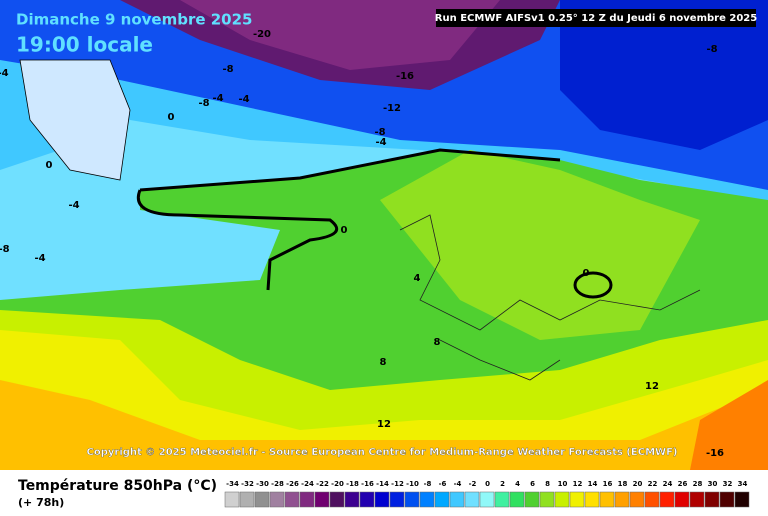  What do you see at coordinates (247, 484) in the screenshot?
I see `scale-label: -32` at bounding box center [247, 484].